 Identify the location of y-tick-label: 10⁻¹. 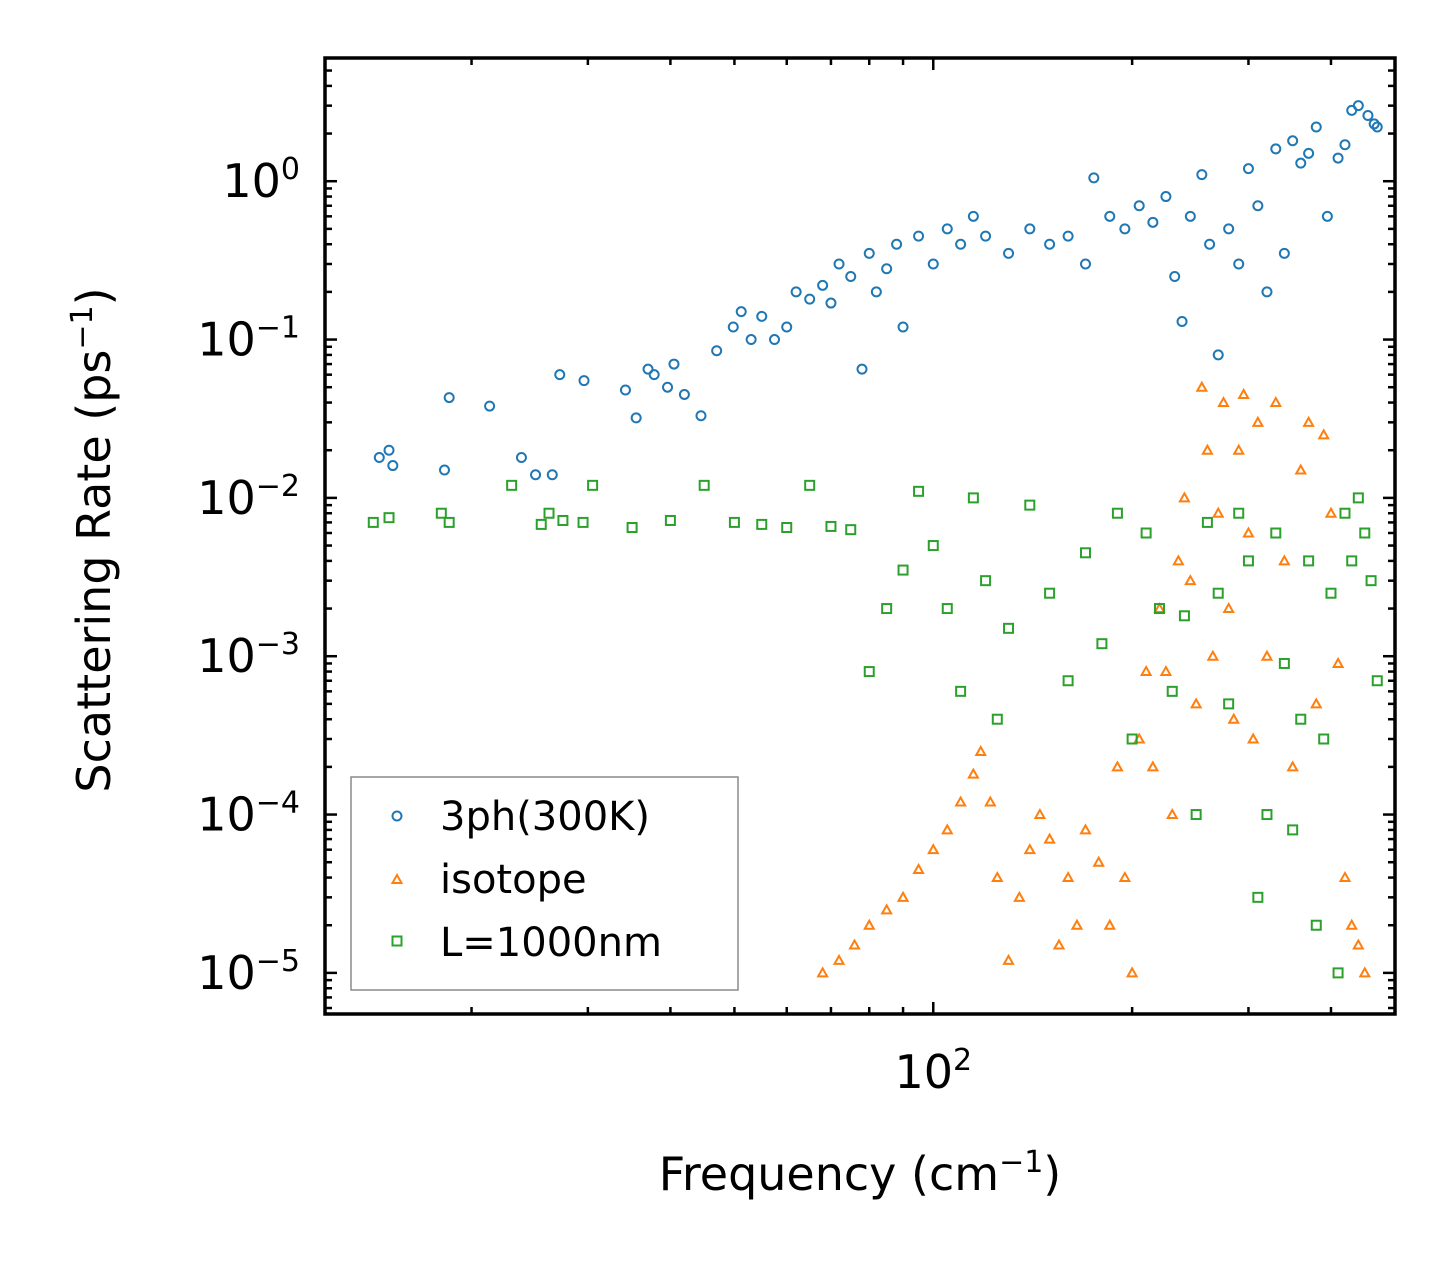
(248, 339).